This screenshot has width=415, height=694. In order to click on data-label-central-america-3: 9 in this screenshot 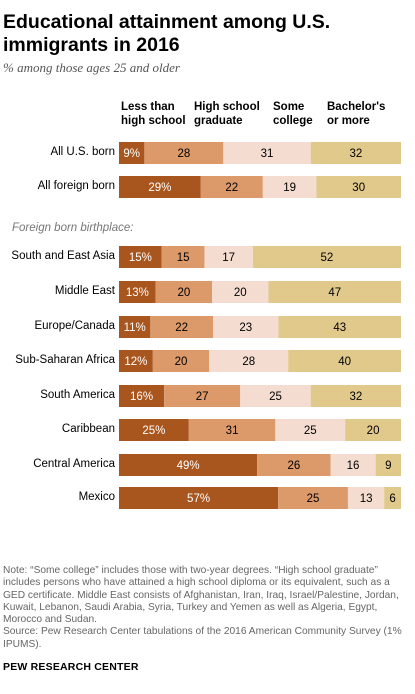, I will do `click(388, 466)`.